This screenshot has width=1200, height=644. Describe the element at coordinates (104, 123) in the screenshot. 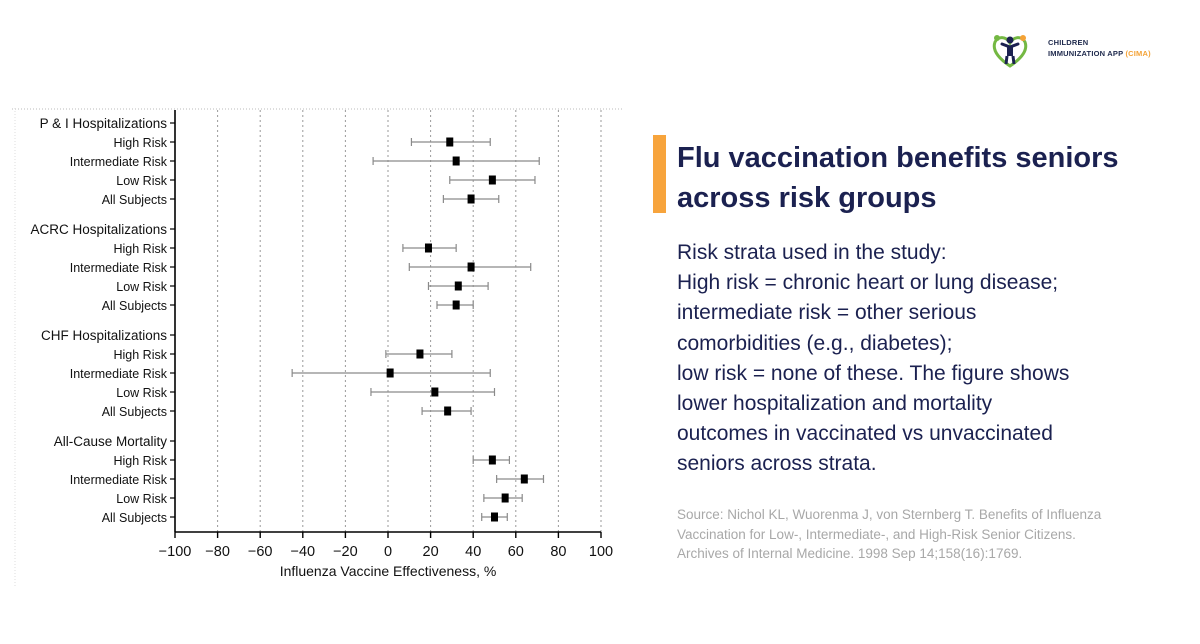

I see `group-title: P & I Hospitalizations` at that location.